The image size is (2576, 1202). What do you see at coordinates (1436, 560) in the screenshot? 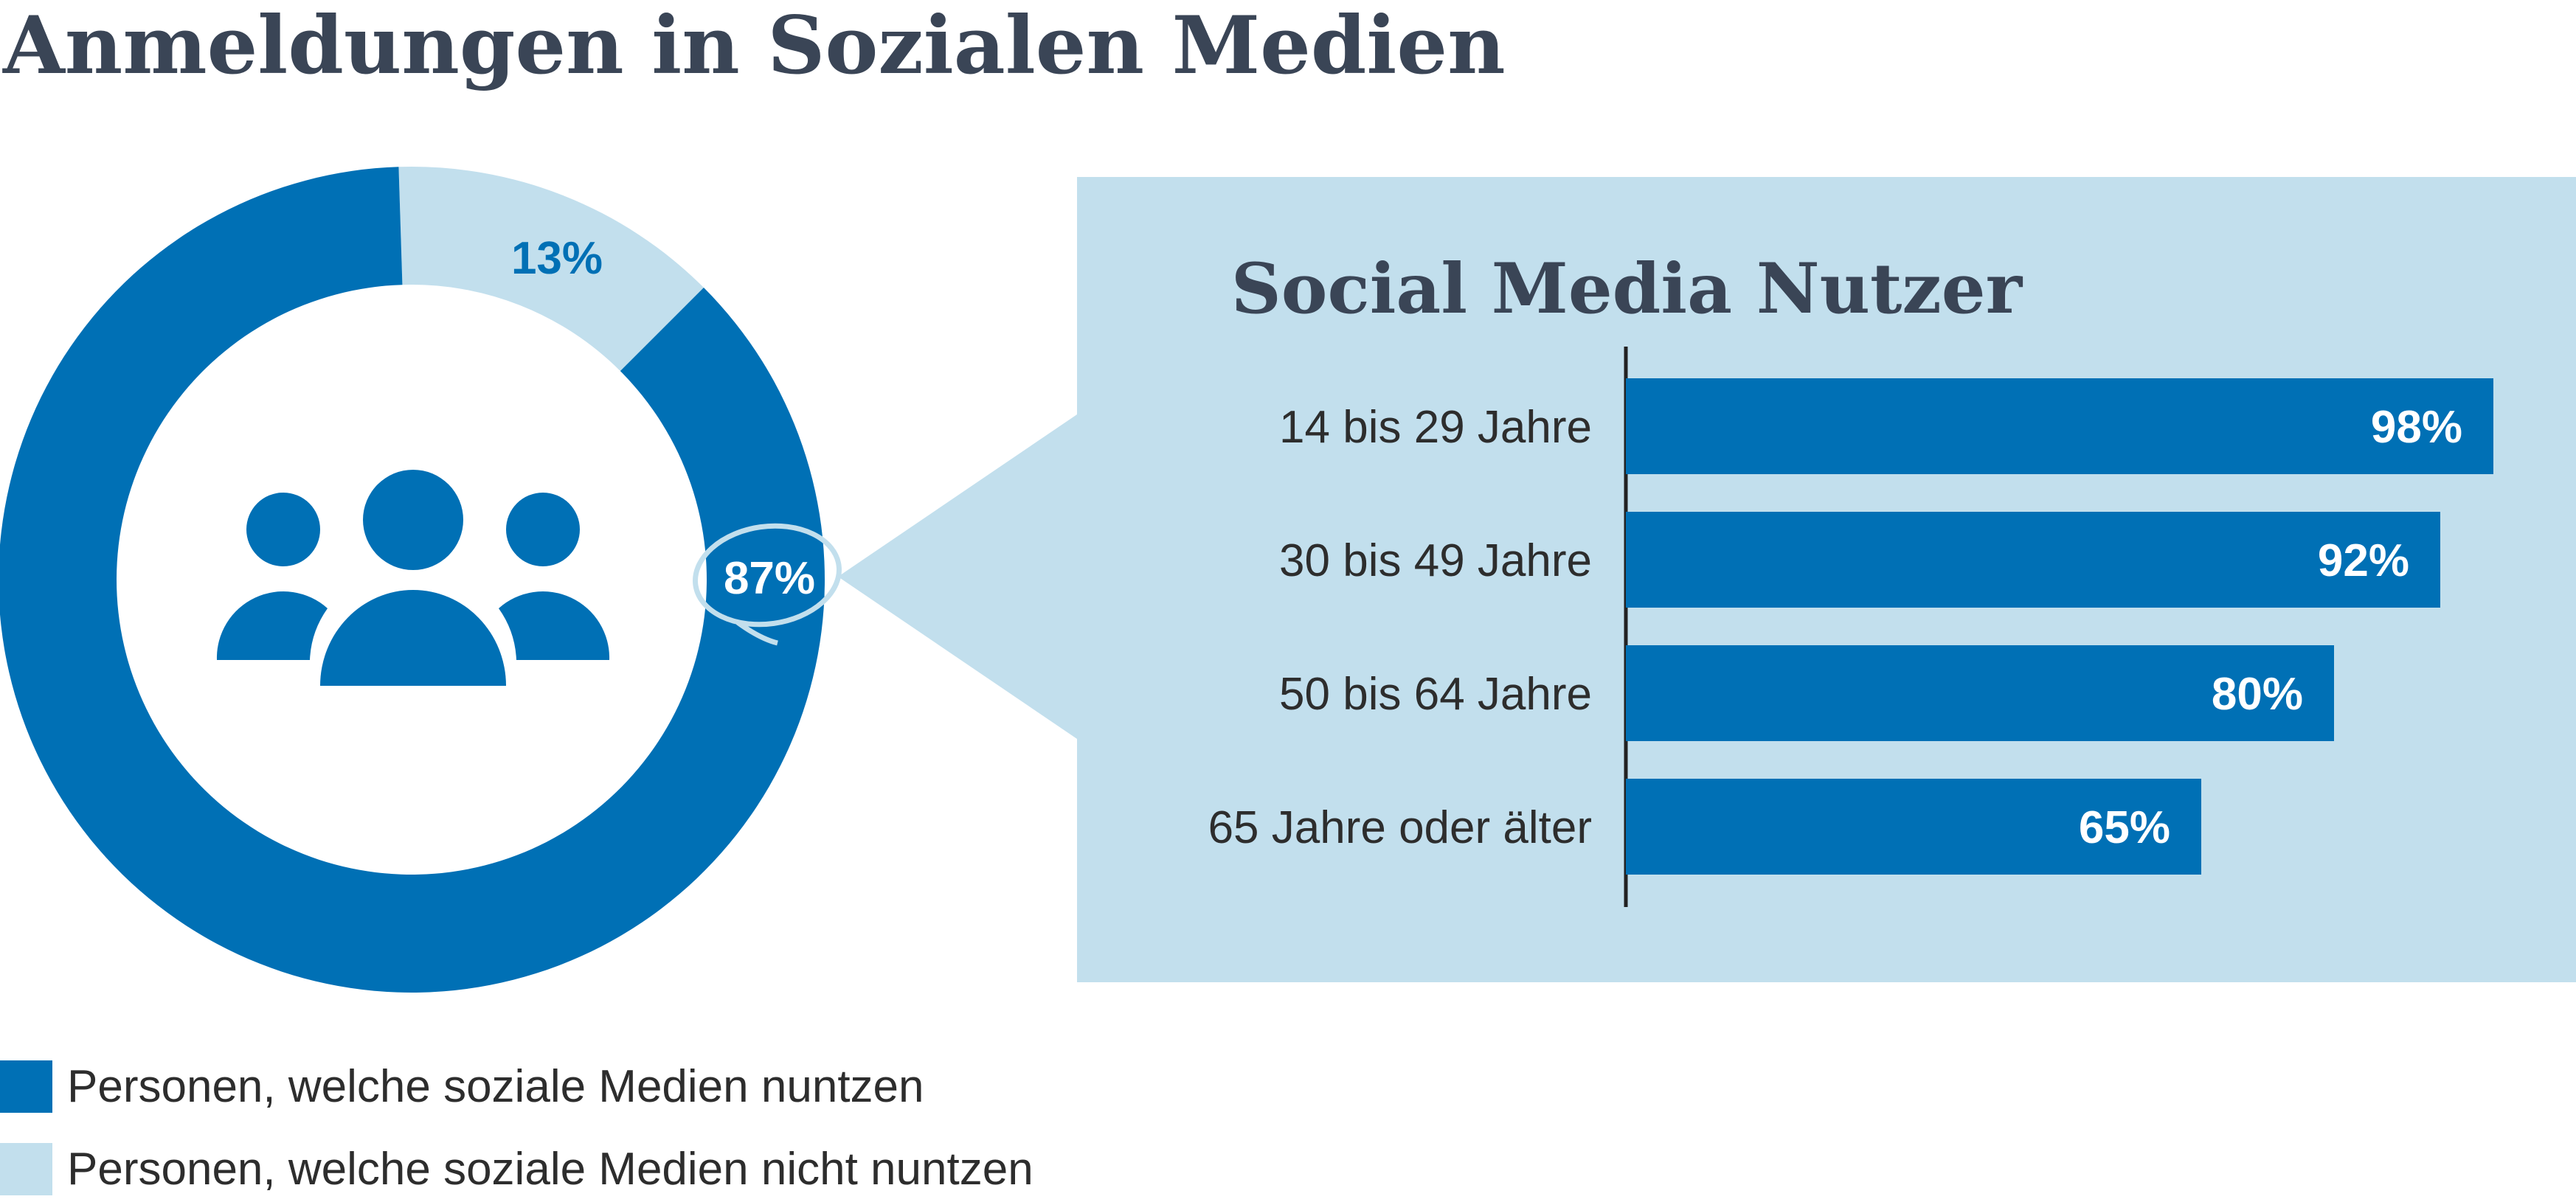
I see `bar-category-label: 30 bis 49 Jahre` at bounding box center [1436, 560].